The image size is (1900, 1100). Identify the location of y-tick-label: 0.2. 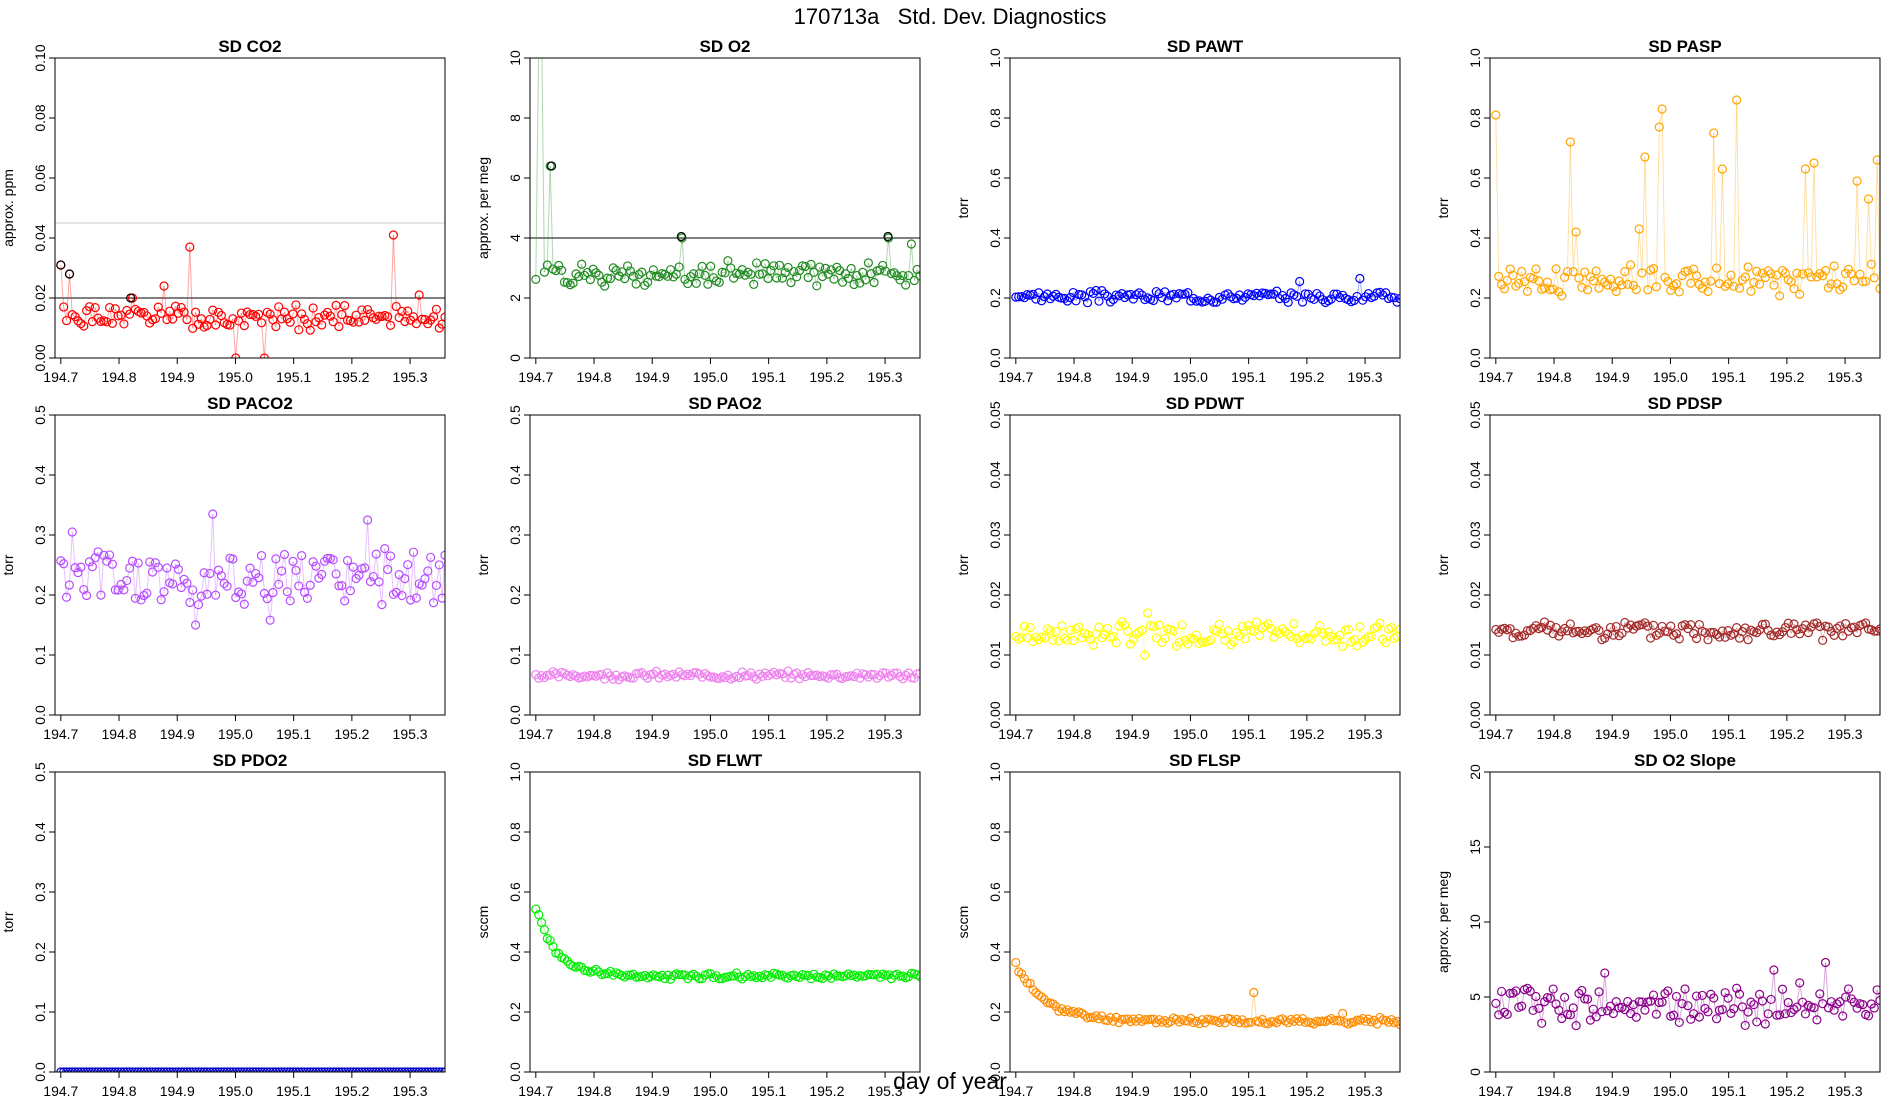
(995, 1012).